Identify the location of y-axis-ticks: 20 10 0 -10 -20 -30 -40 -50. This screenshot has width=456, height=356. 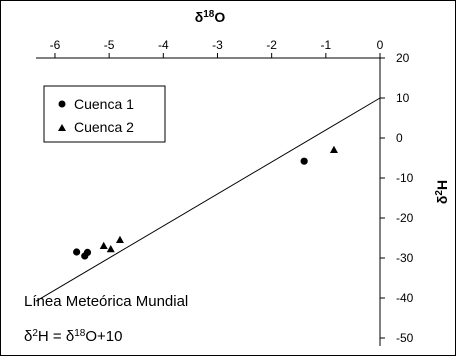
(397, 198).